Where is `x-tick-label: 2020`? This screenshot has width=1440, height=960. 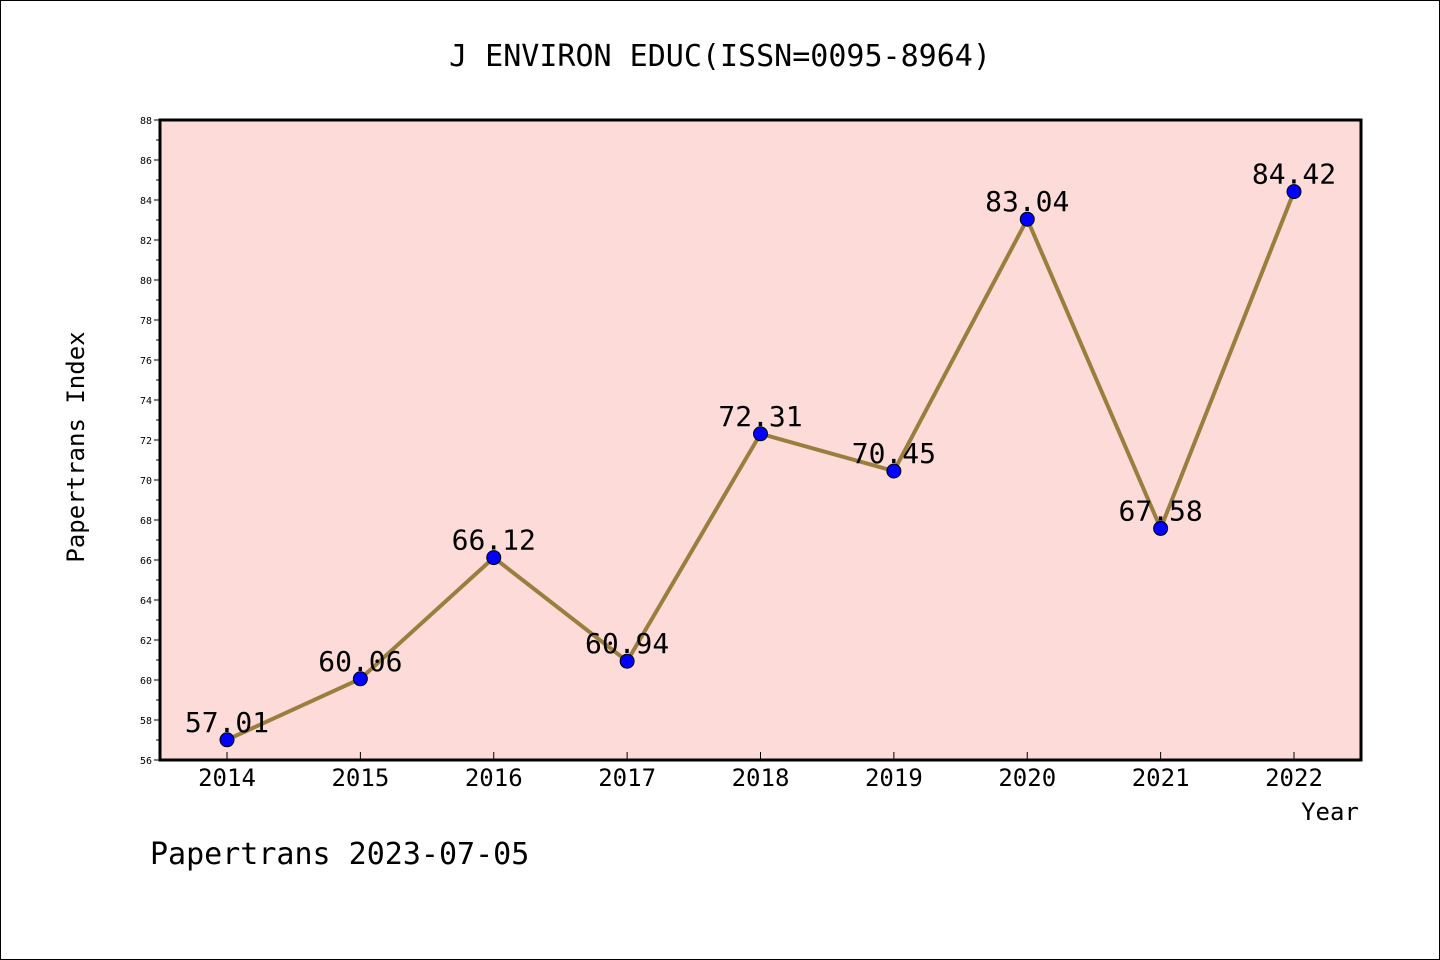
x-tick-label: 2020 is located at coordinates (1027, 778).